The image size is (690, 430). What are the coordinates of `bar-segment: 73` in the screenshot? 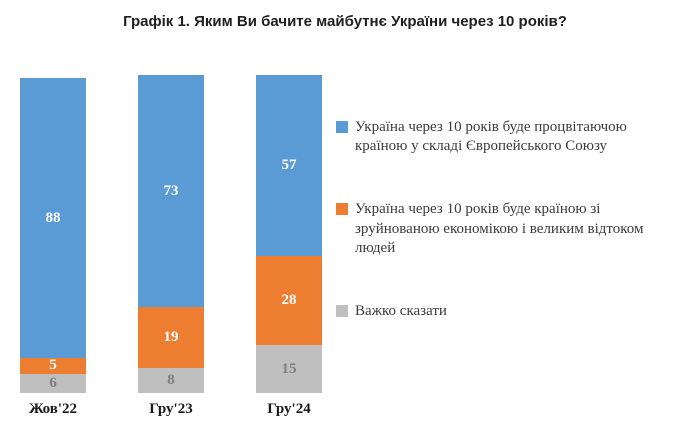 It's located at (171, 191).